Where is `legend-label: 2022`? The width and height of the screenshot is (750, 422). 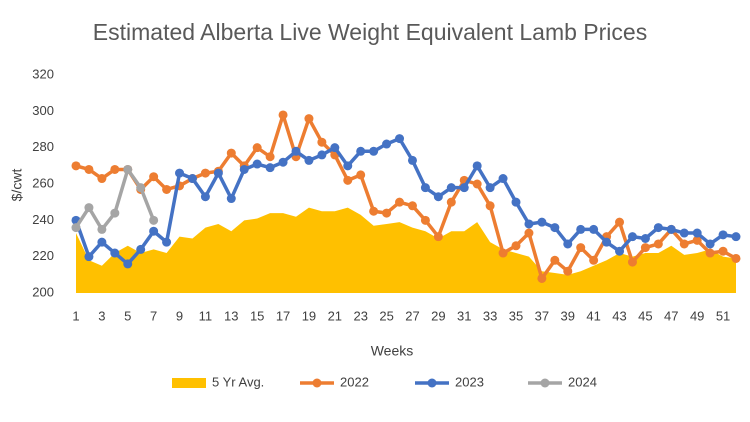 legend-label: 2022 is located at coordinates (354, 381).